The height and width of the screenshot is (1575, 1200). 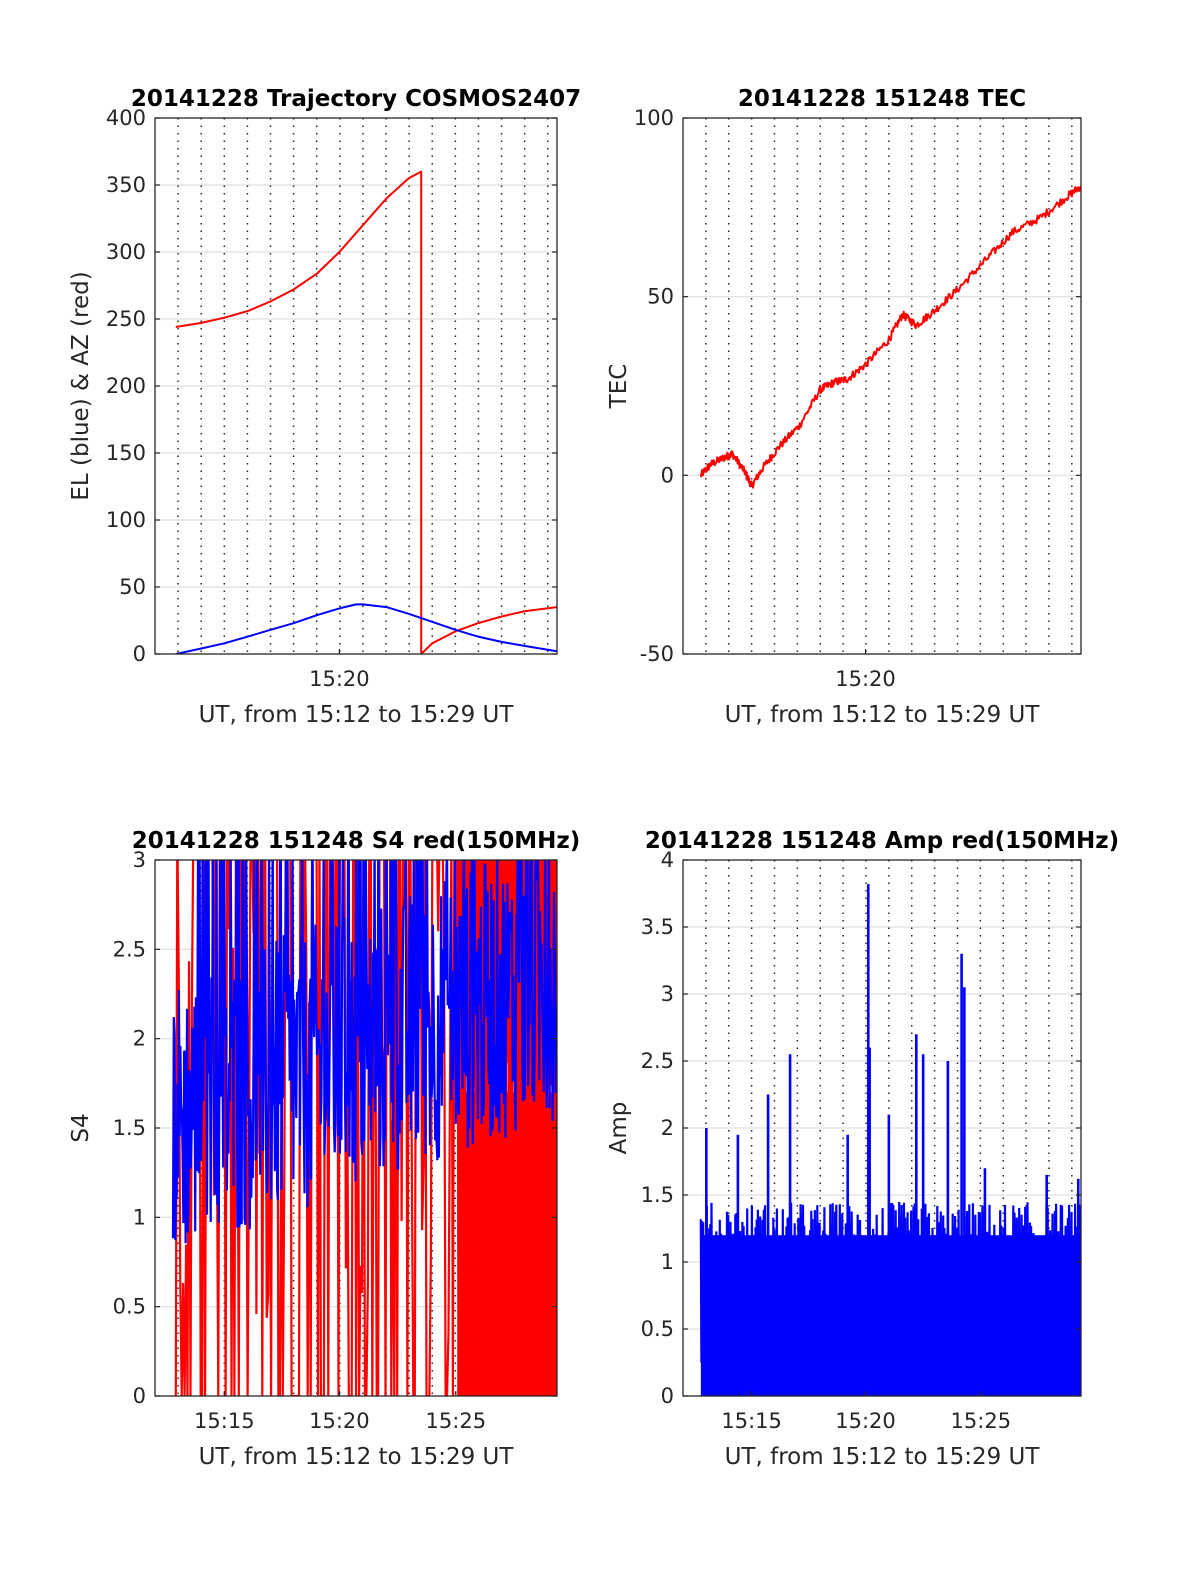 What do you see at coordinates (81, 1127) in the screenshot?
I see `y-axis-label: S4` at bounding box center [81, 1127].